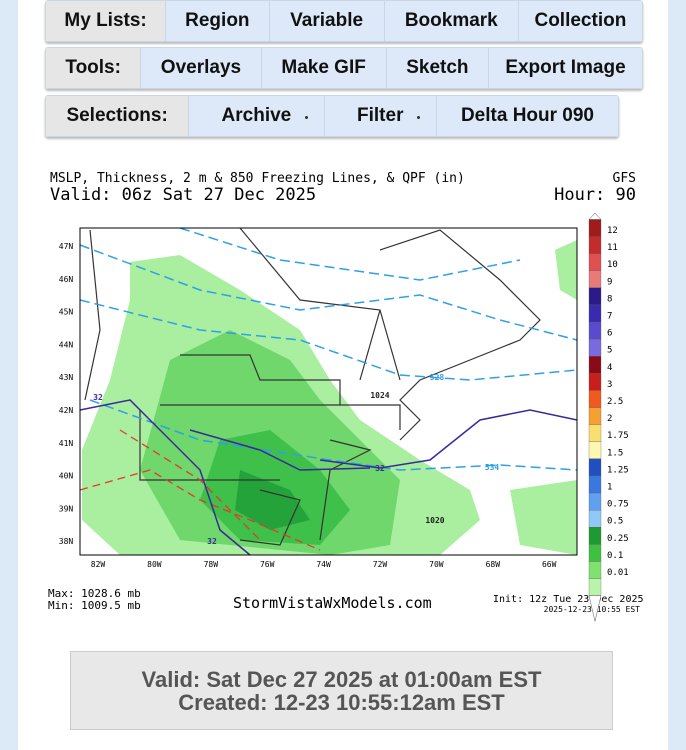 This screenshot has width=686, height=750. I want to click on menu-button: Filter, so click(379, 116).